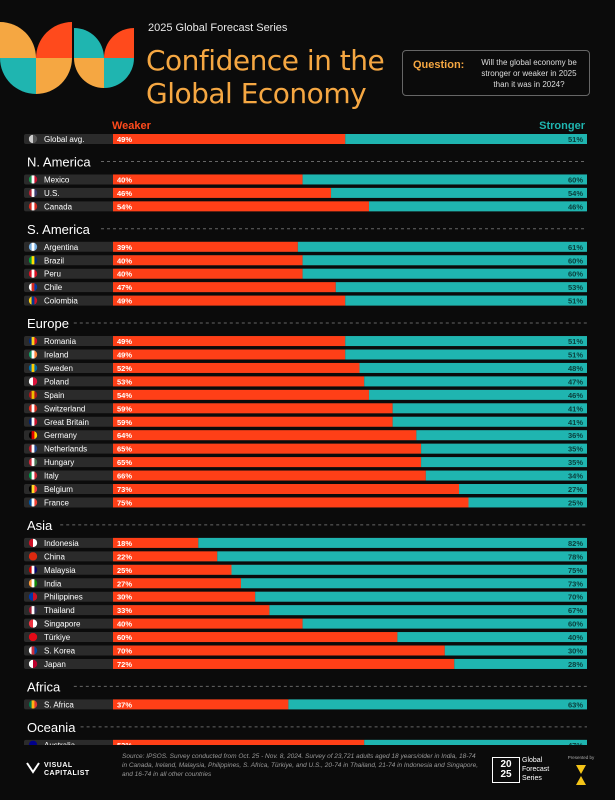 The height and width of the screenshot is (800, 615). What do you see at coordinates (575, 543) in the screenshot?
I see `value-stronger-indonesia: 82%` at bounding box center [575, 543].